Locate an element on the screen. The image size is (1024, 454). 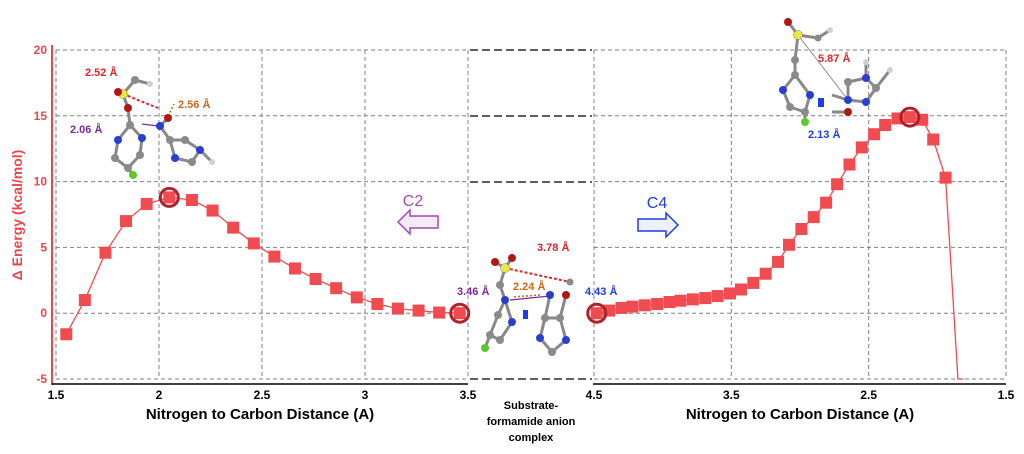
y-axis-label: Δ Energy (kcal/mol) is located at coordinates (17, 215).